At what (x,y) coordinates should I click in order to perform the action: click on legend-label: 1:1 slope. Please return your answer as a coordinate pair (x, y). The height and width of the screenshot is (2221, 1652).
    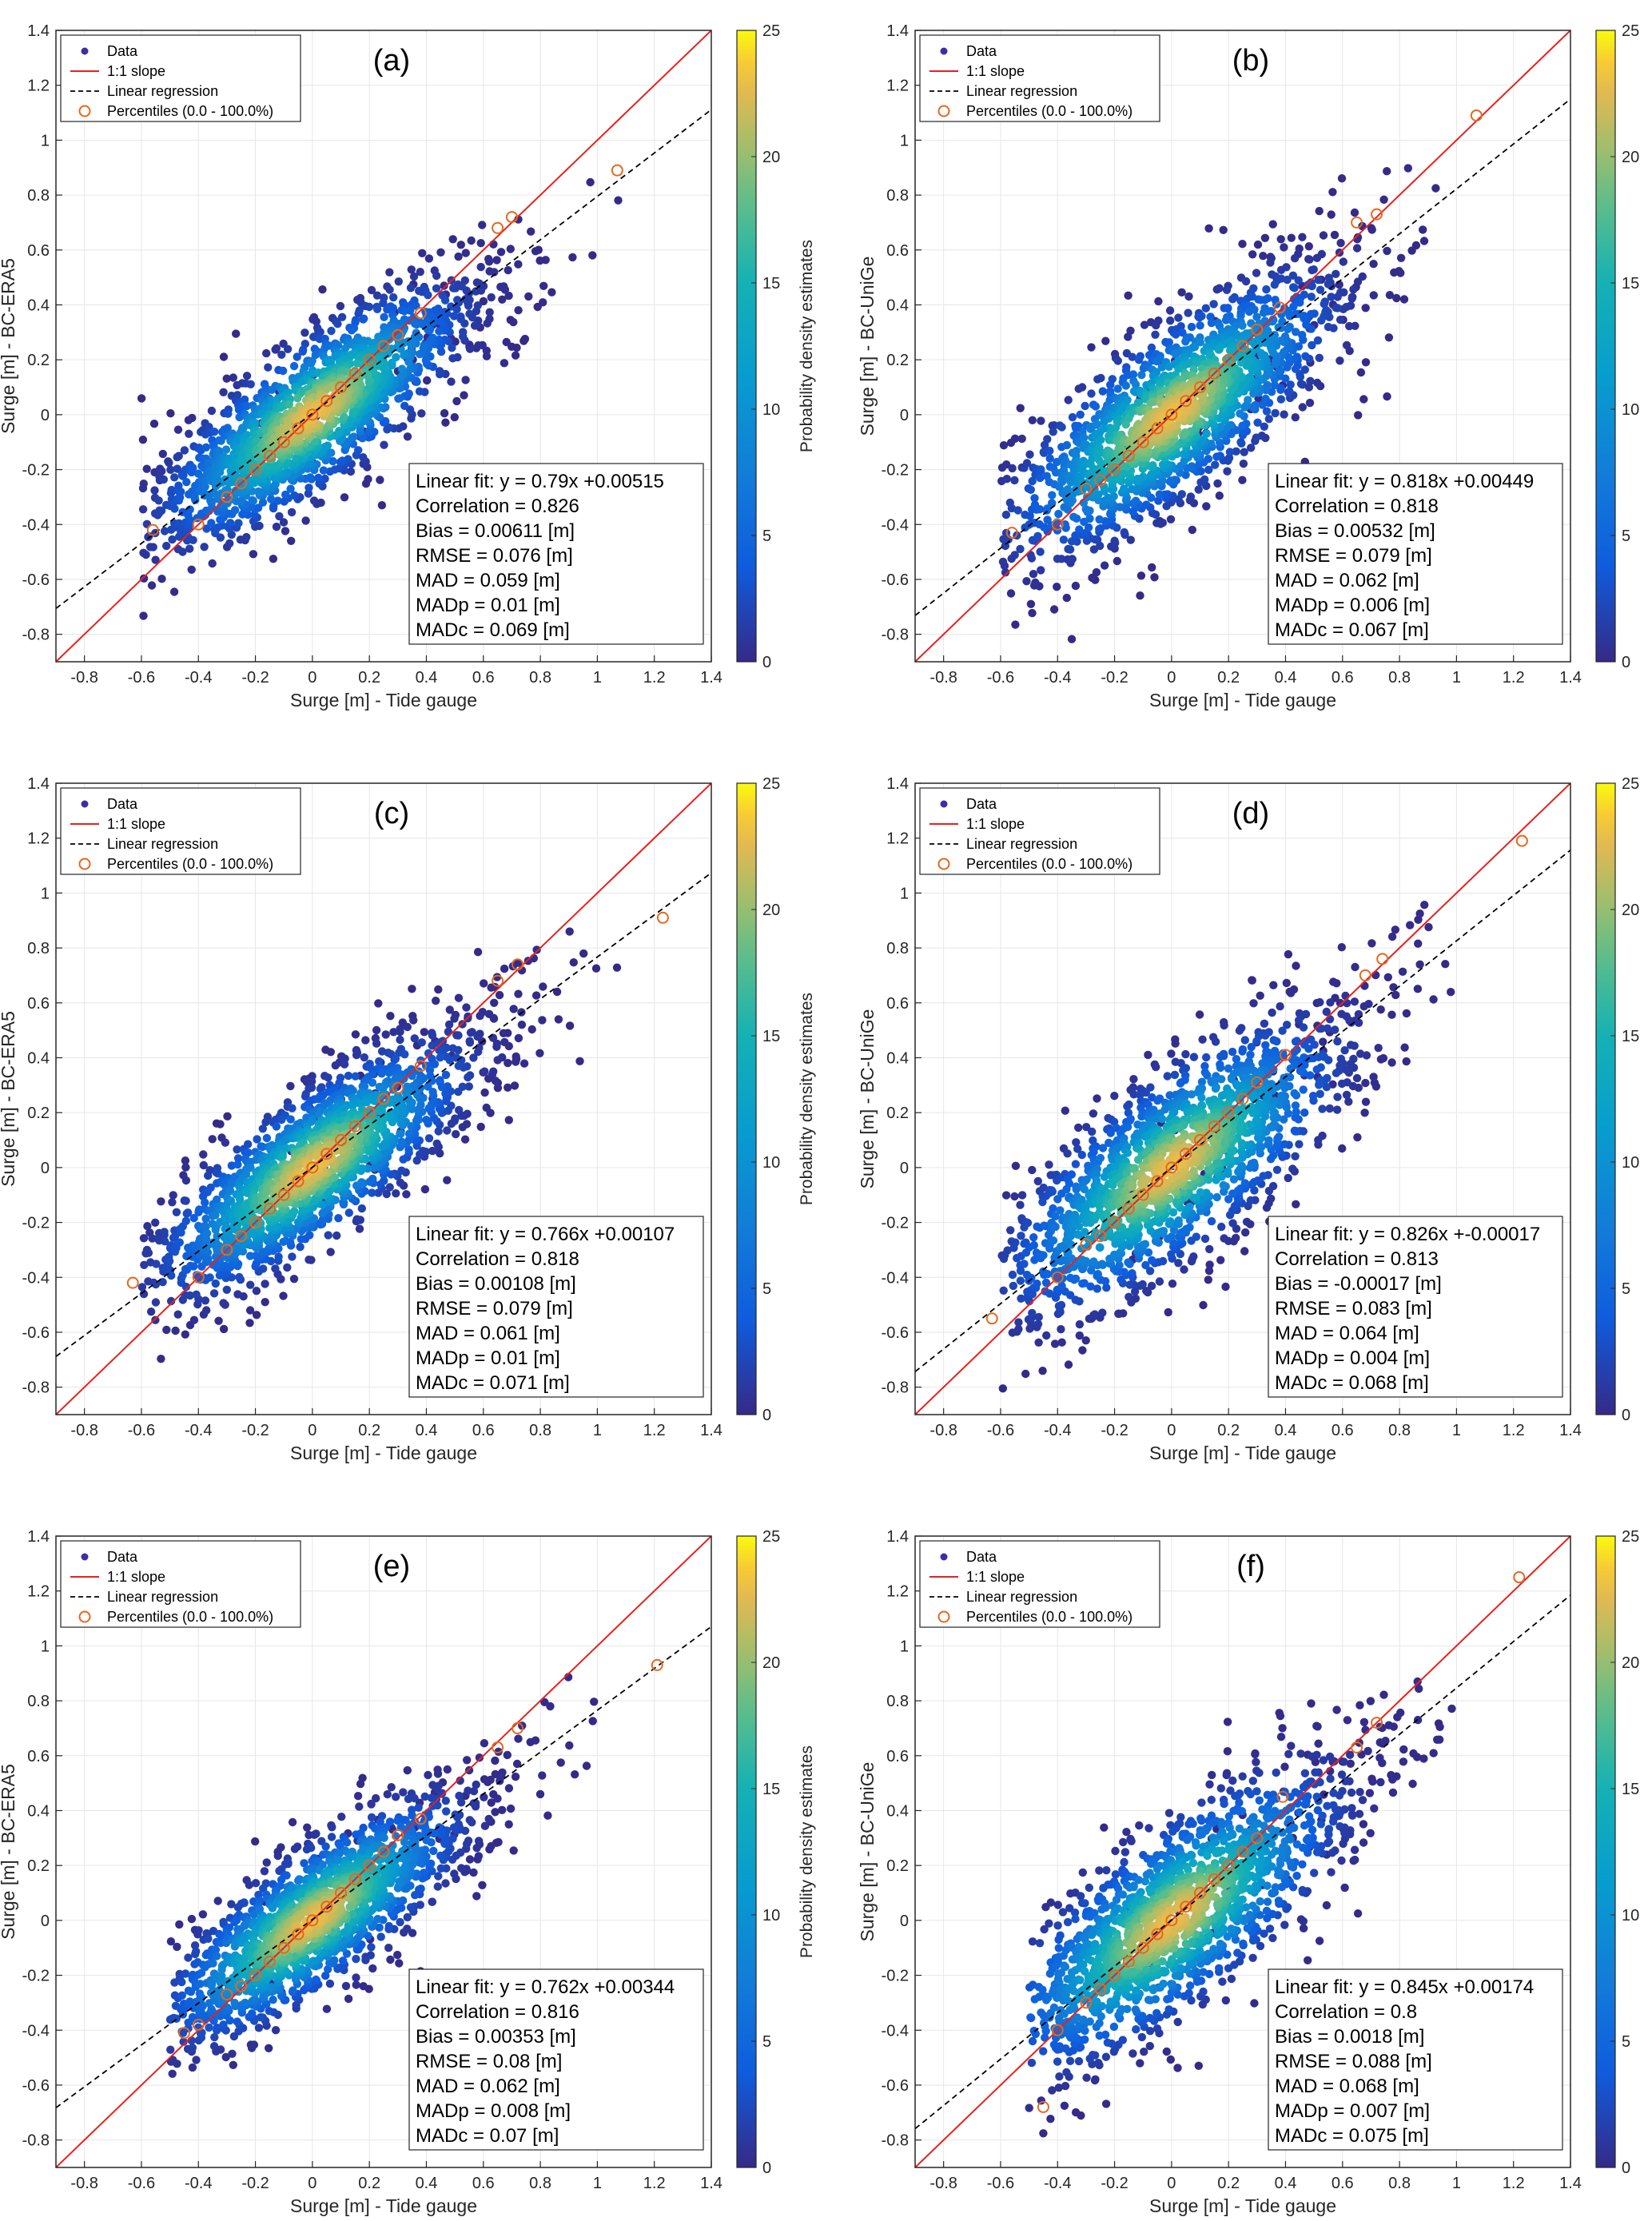
    Looking at the image, I should click on (136, 71).